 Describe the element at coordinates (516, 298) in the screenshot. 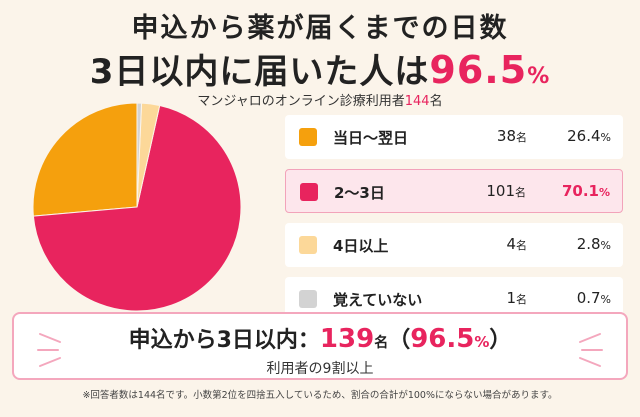

I see `legend-count: 1名` at that location.